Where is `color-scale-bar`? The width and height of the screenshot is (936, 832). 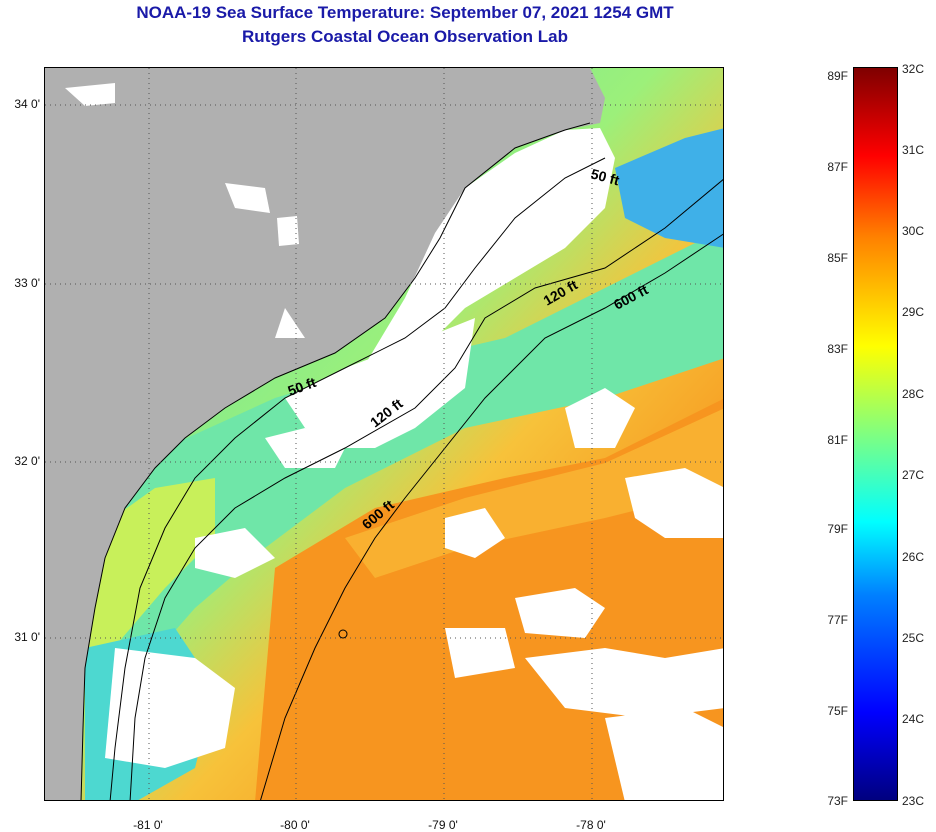
color-scale-bar is located at coordinates (875, 434).